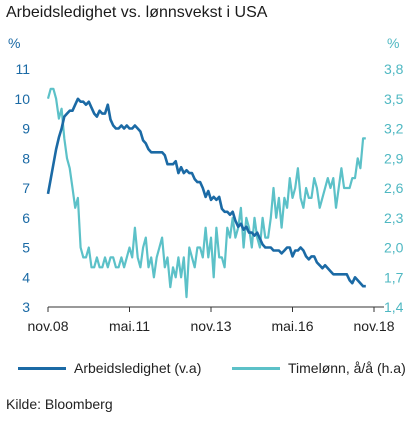 This screenshot has width=414, height=426. Describe the element at coordinates (394, 277) in the screenshot. I see `right-tick-label: 1,7` at that location.